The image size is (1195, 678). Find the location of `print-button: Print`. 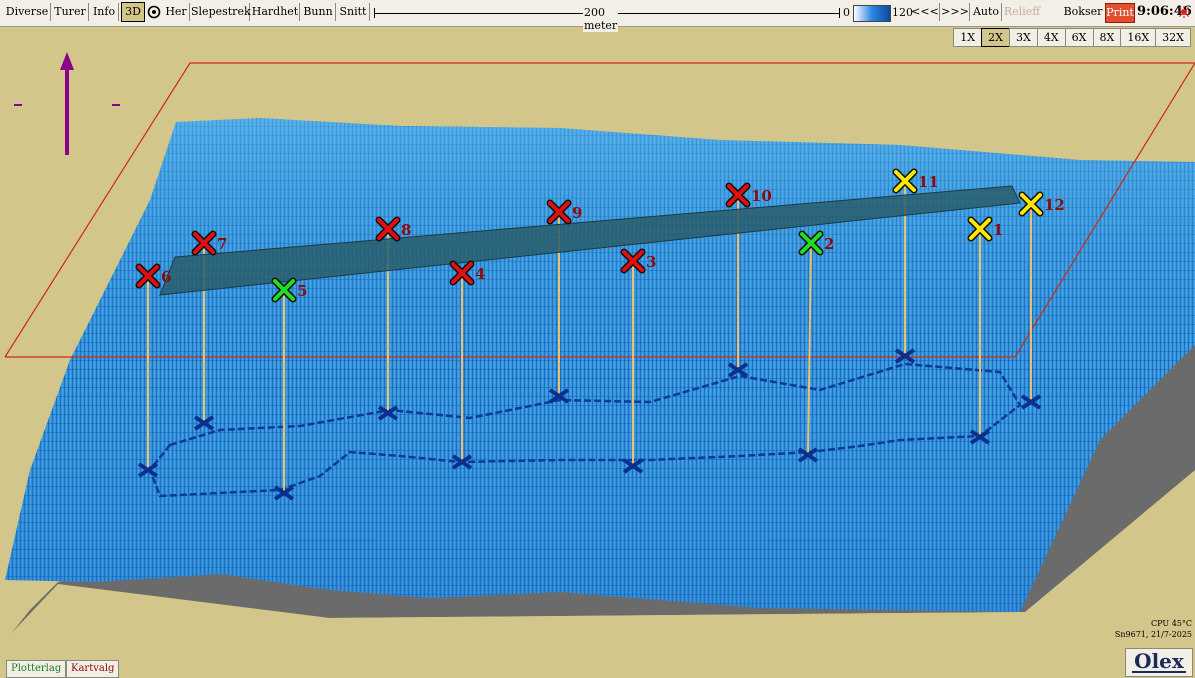

print-button: Print is located at coordinates (1120, 13).